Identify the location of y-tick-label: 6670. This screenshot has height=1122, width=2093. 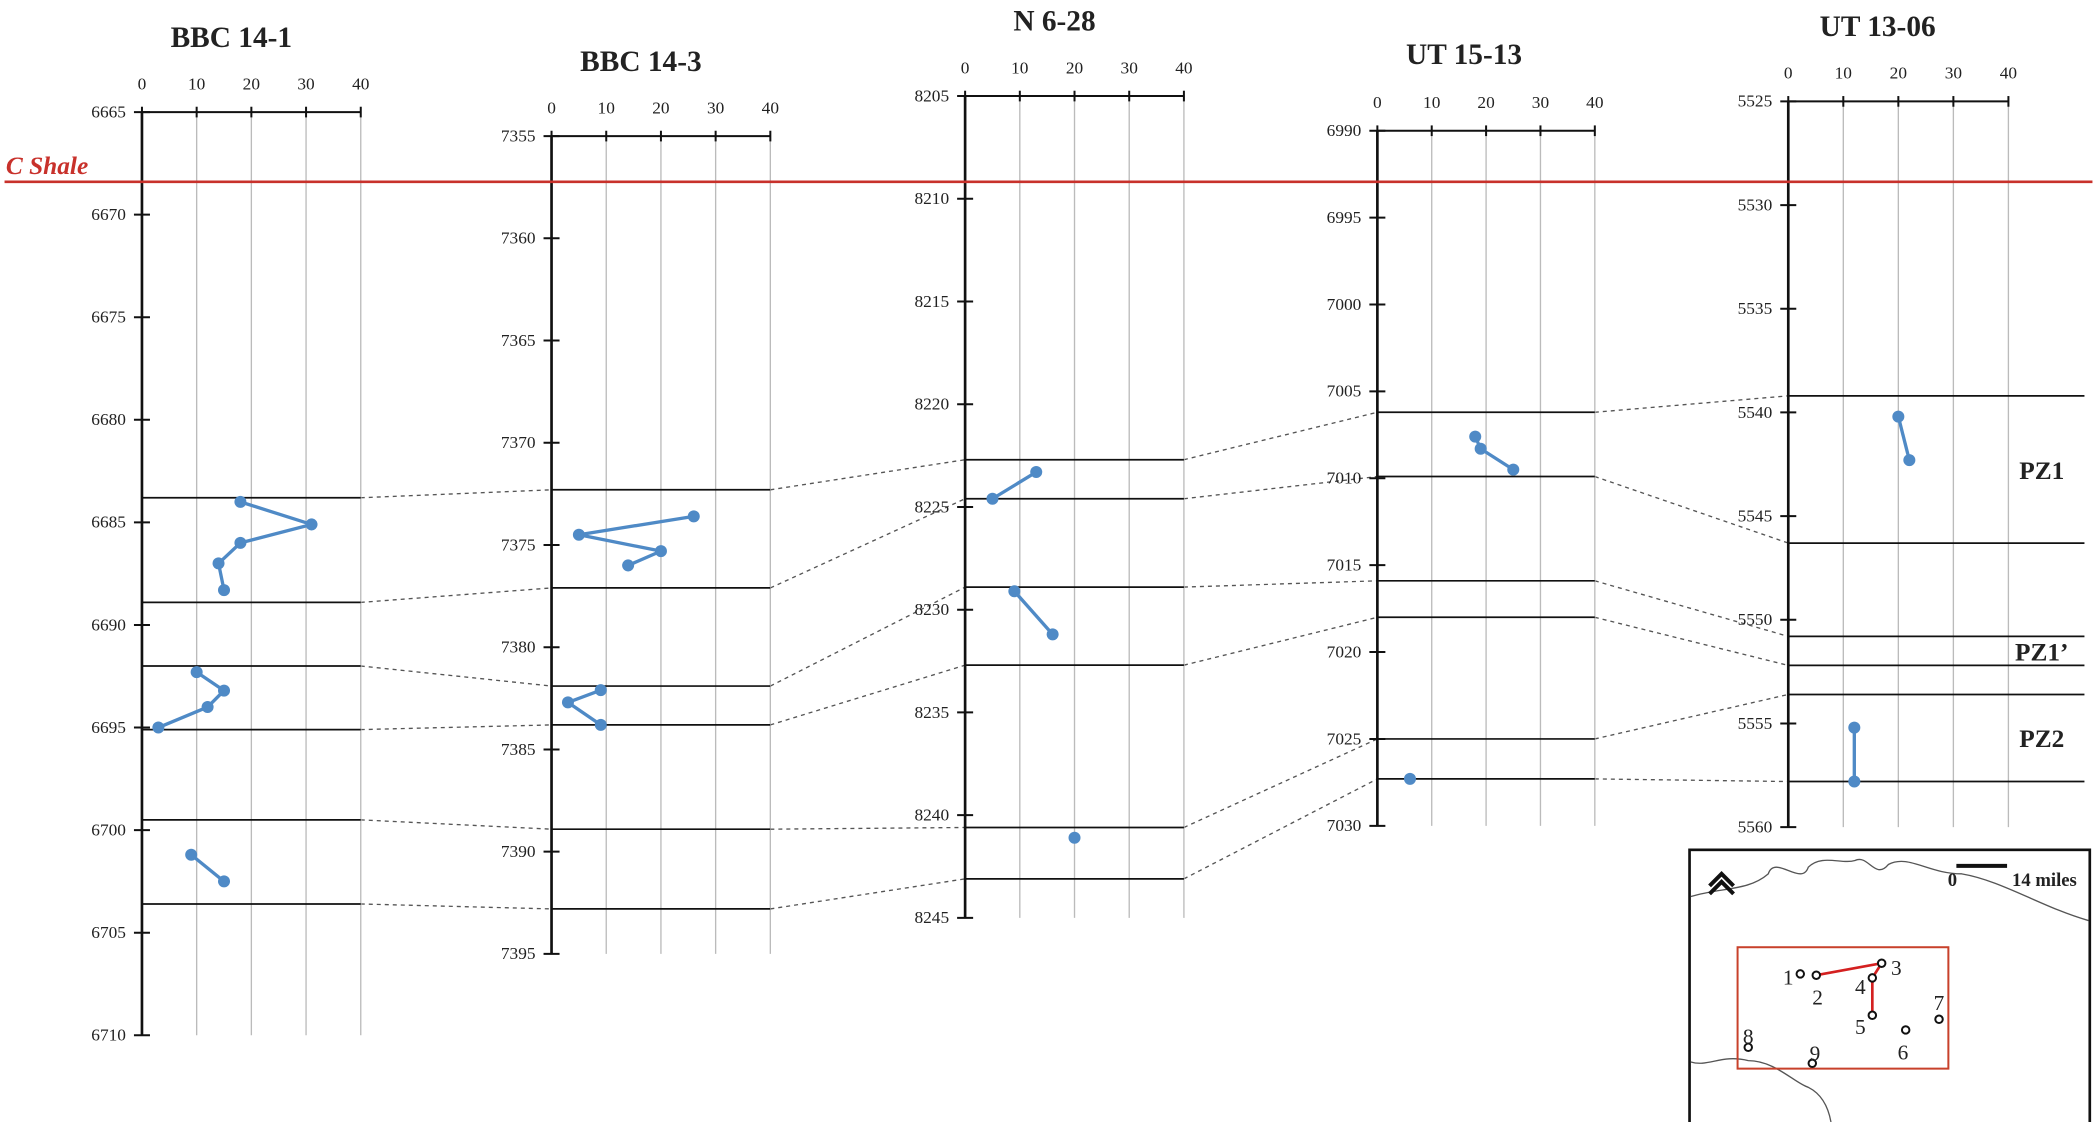
(108, 214).